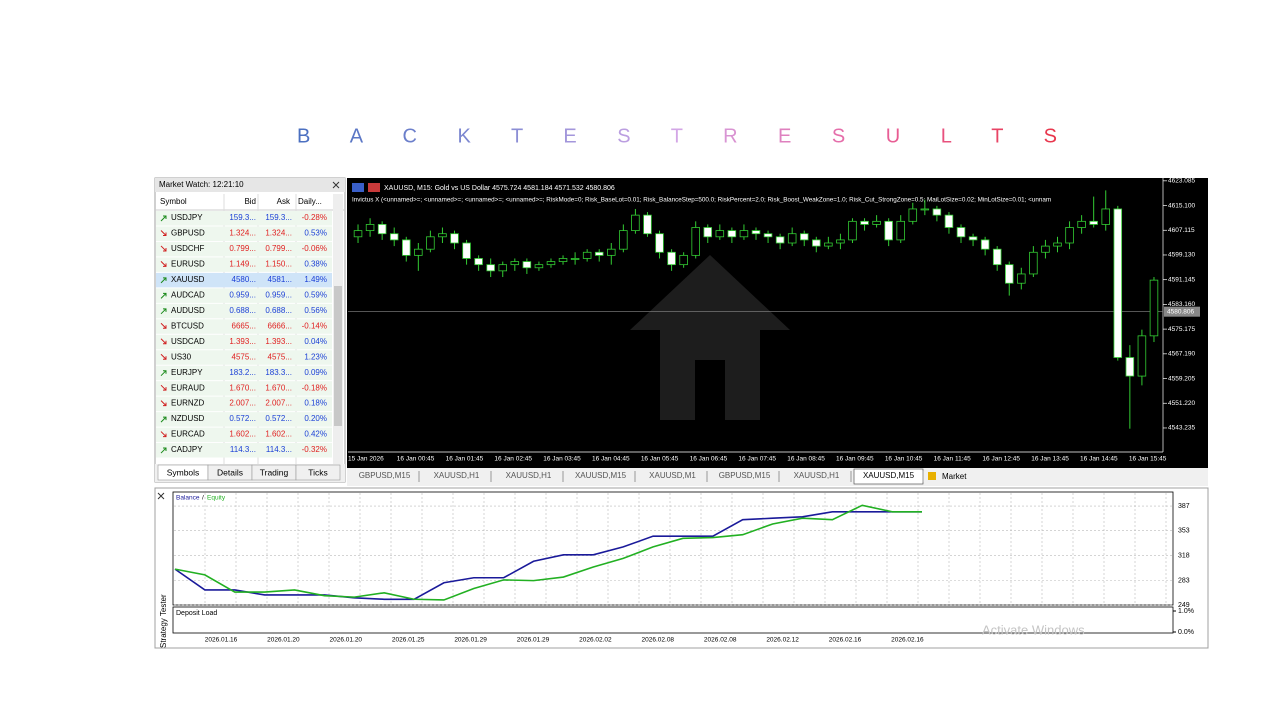  I want to click on date-label: 2026.02.12, so click(782, 640).